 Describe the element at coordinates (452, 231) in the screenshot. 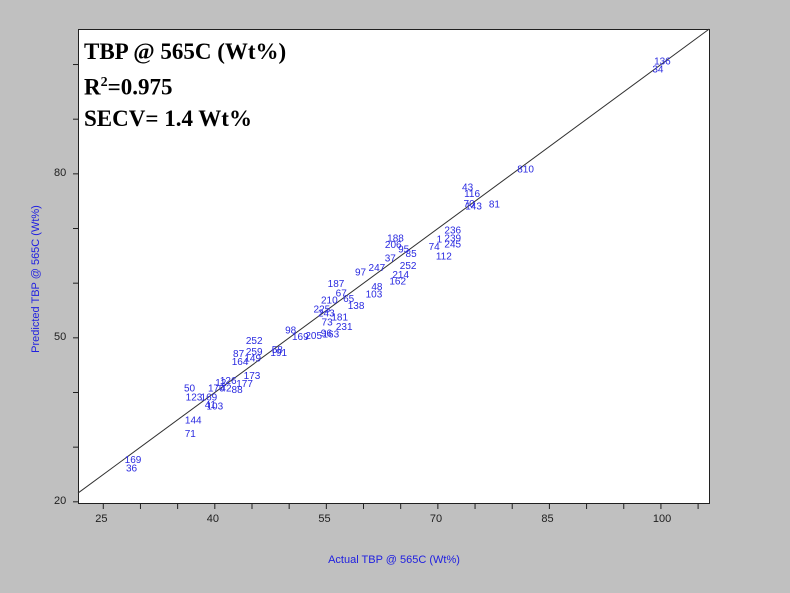

I see `data-point-label: 236` at that location.